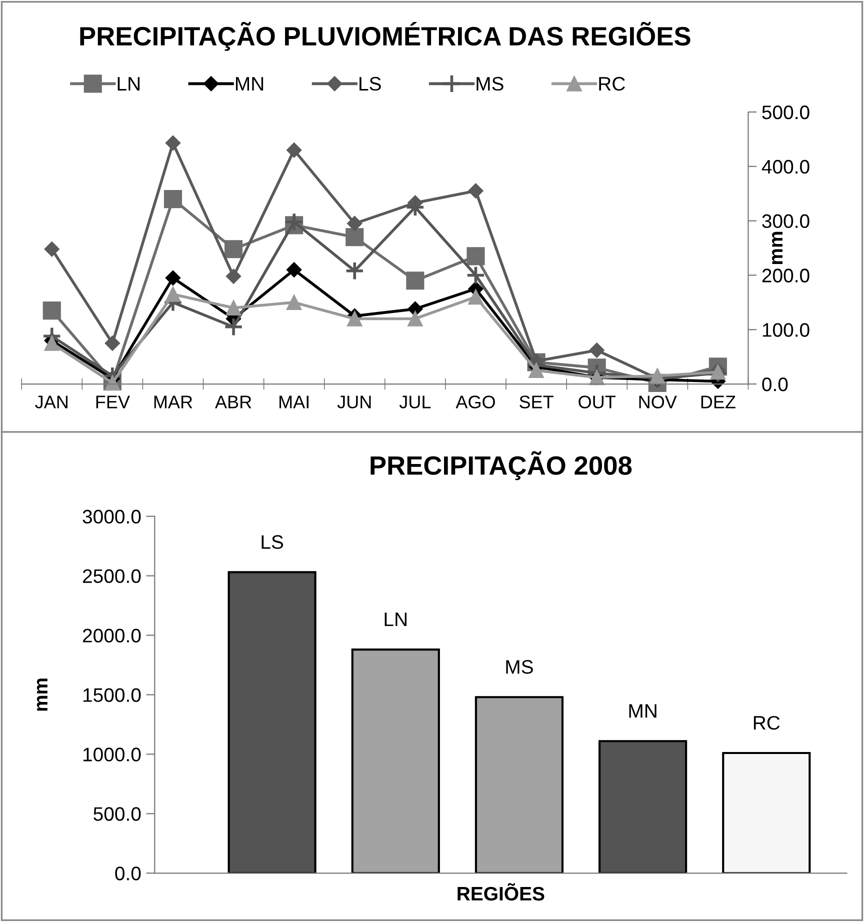  What do you see at coordinates (173, 402) in the screenshot?
I see `x-tick-label: MAR` at bounding box center [173, 402].